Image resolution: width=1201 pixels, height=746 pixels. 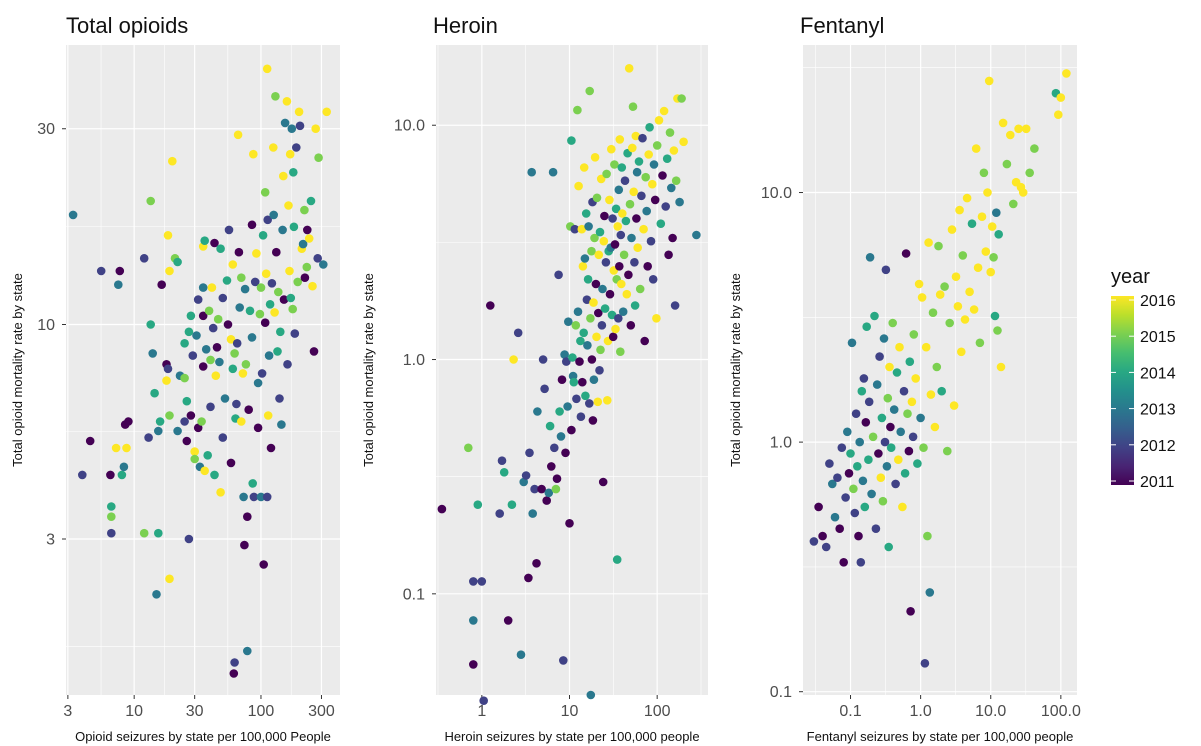 What do you see at coordinates (481, 711) in the screenshot?
I see `x-tick-label: 1` at bounding box center [481, 711].